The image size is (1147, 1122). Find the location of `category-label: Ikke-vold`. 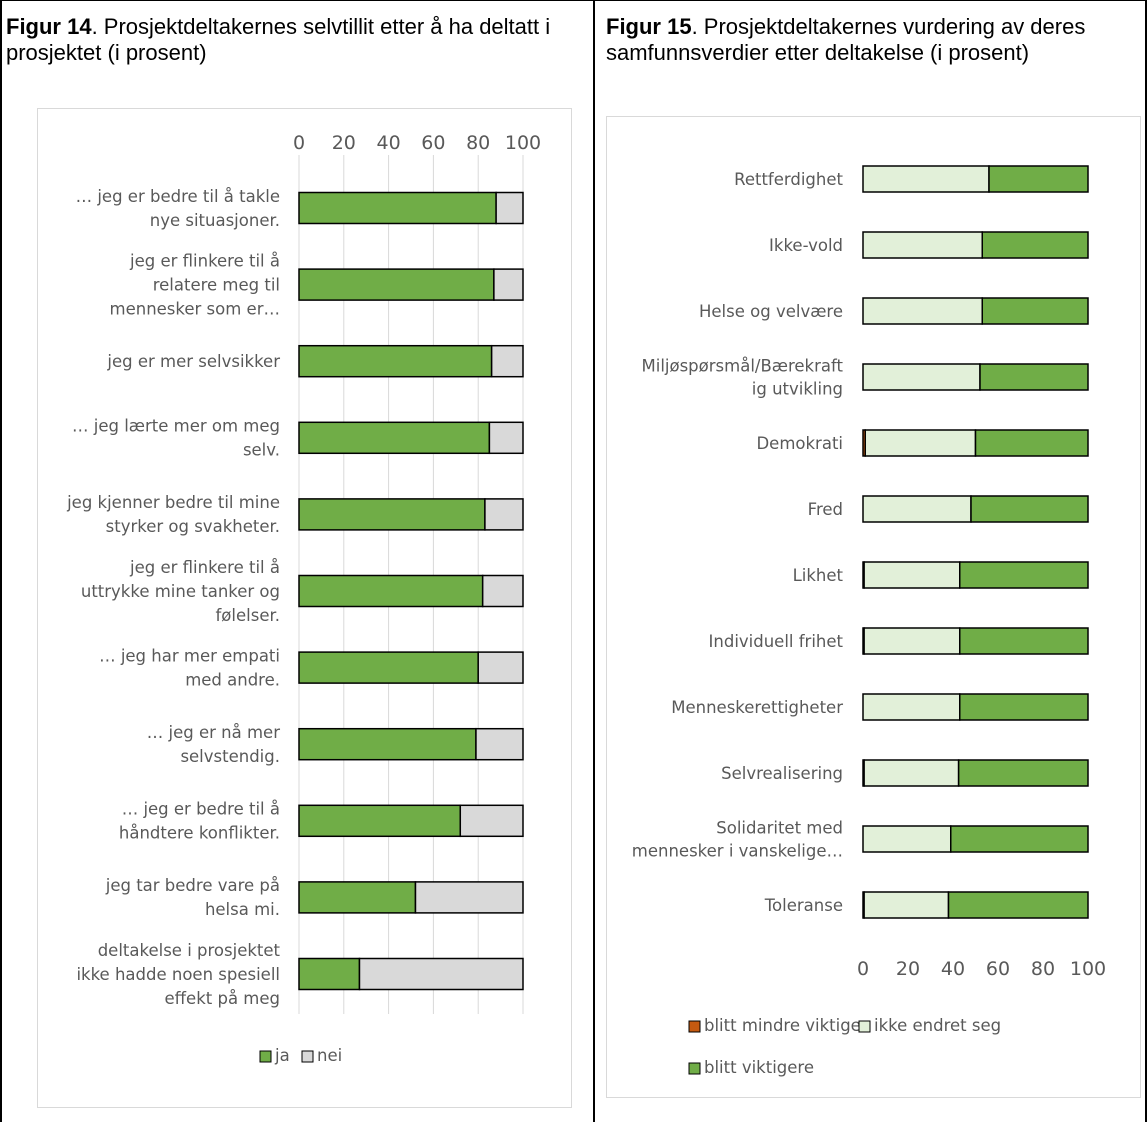

category-label: Ikke-vold is located at coordinates (806, 245).